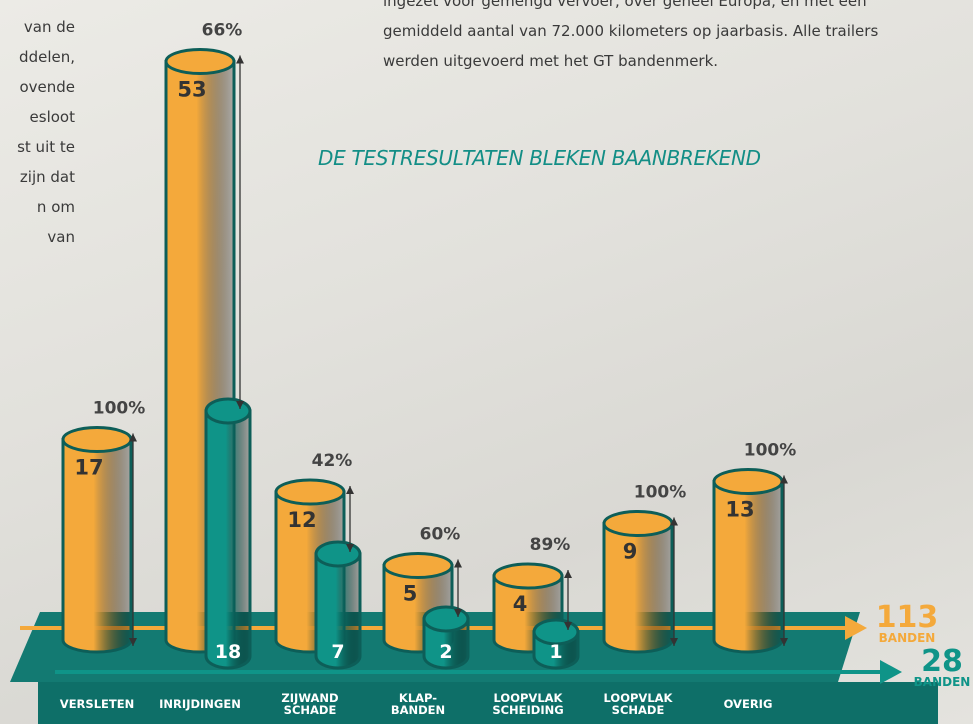  What do you see at coordinates (61, 237) in the screenshot?
I see `text-line: van` at bounding box center [61, 237].